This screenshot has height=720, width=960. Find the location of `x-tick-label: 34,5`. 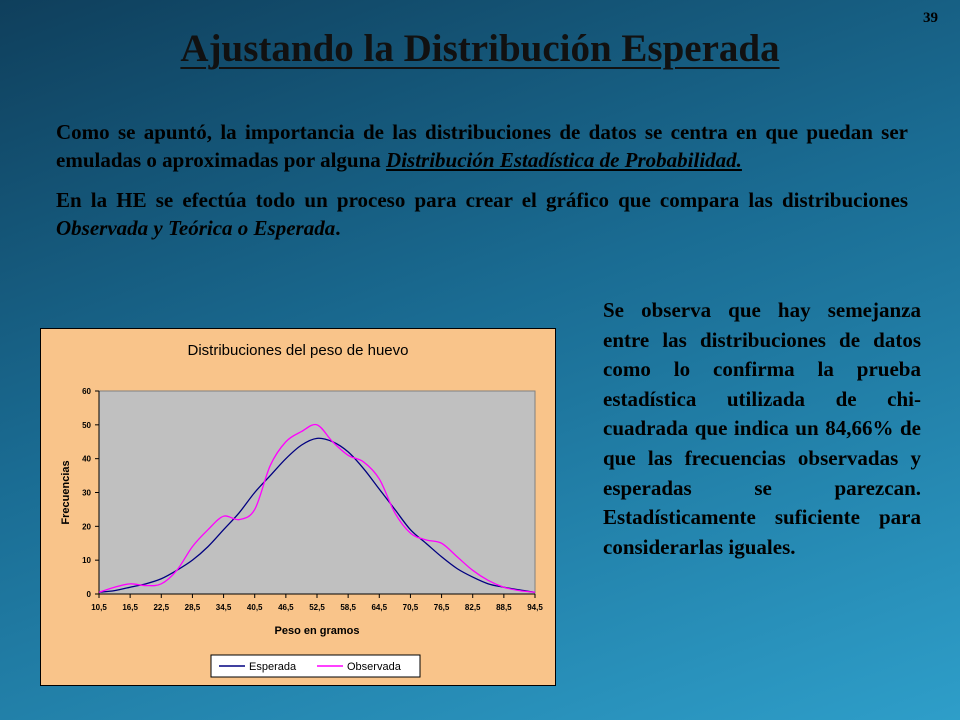

x-tick-label: 34,5 is located at coordinates (224, 607).